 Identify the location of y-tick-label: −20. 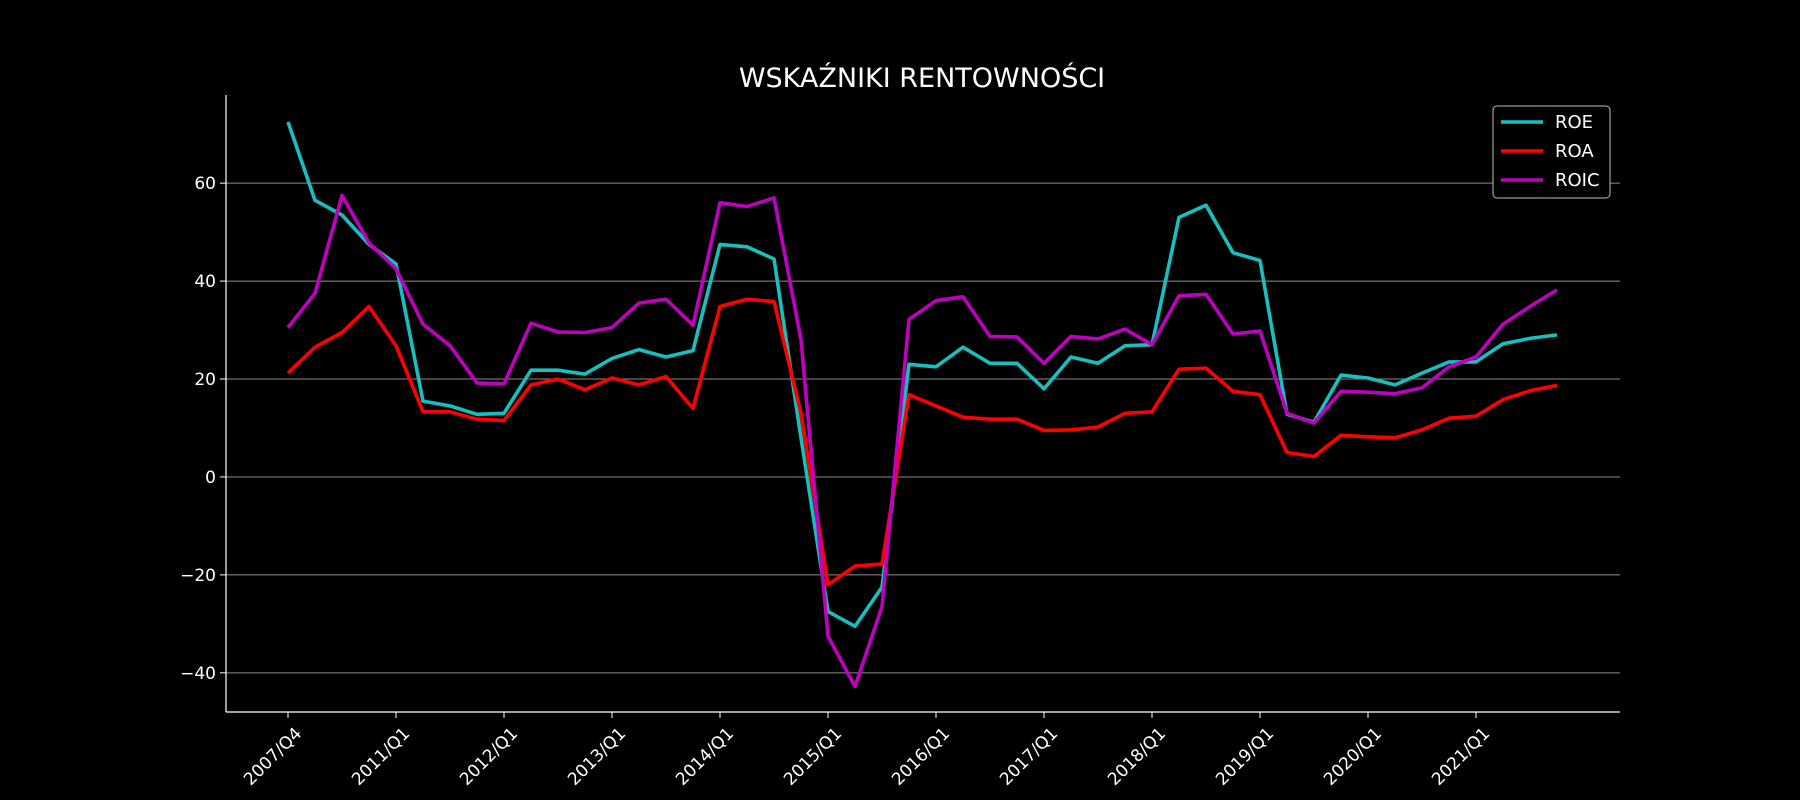
(198, 576).